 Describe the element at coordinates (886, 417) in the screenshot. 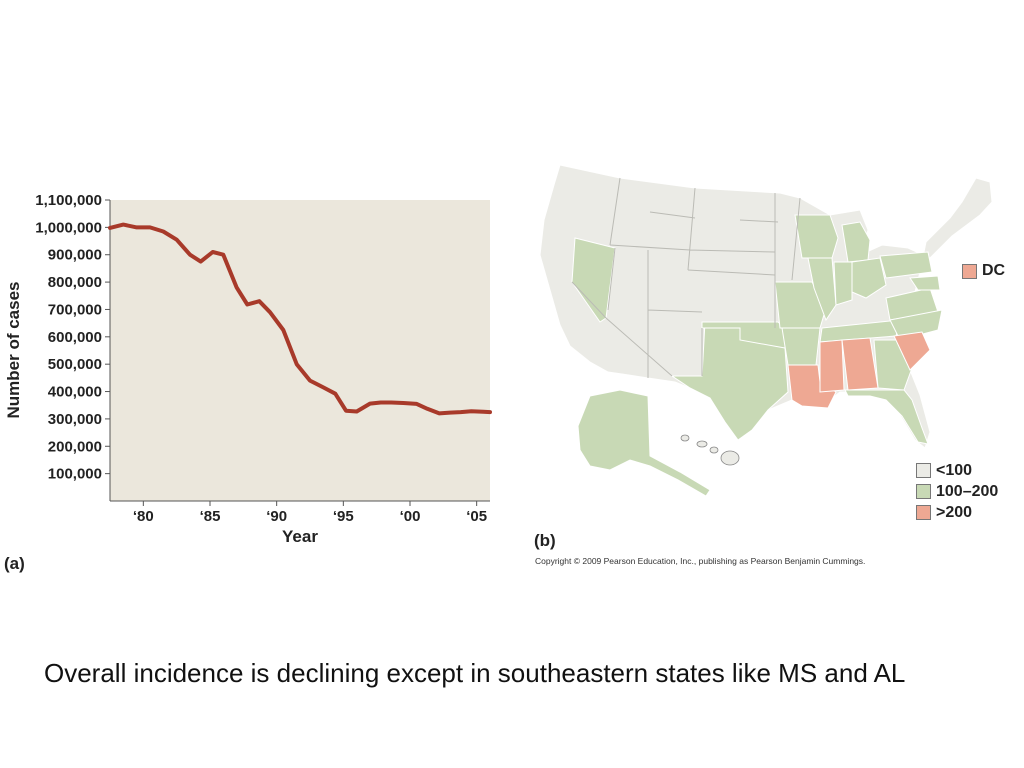

I see `state-florida` at that location.